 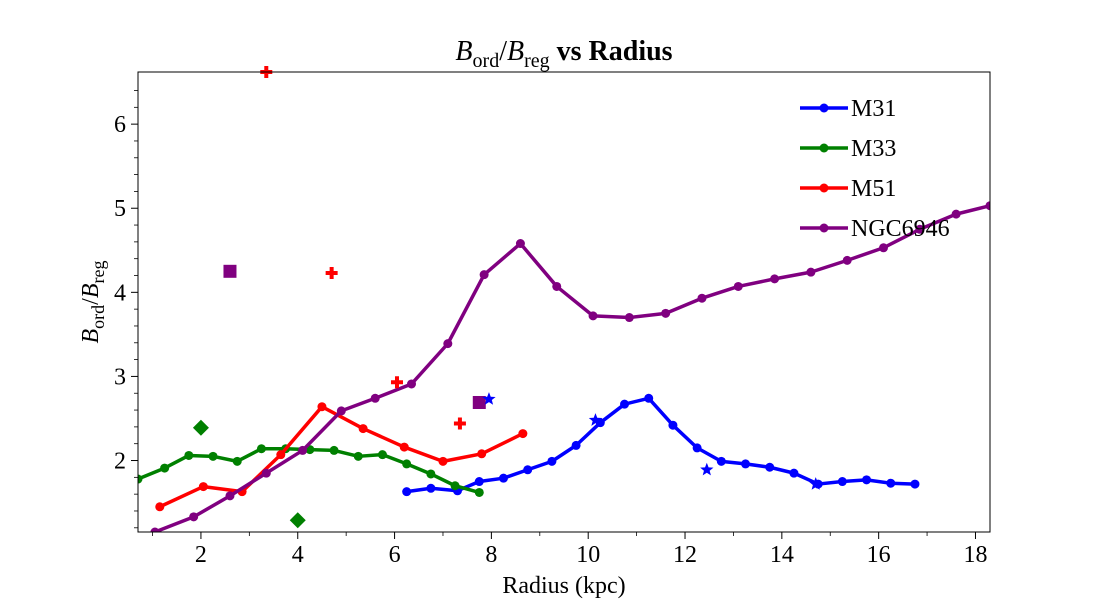 I want to click on legend-label-m33: M33, so click(x=873, y=149).